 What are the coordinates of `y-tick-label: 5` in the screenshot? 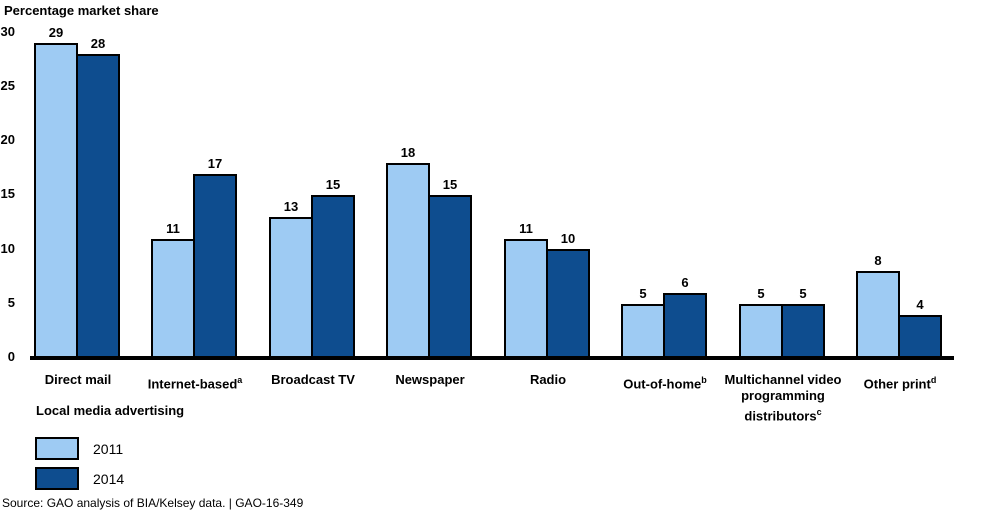 It's located at (11, 302).